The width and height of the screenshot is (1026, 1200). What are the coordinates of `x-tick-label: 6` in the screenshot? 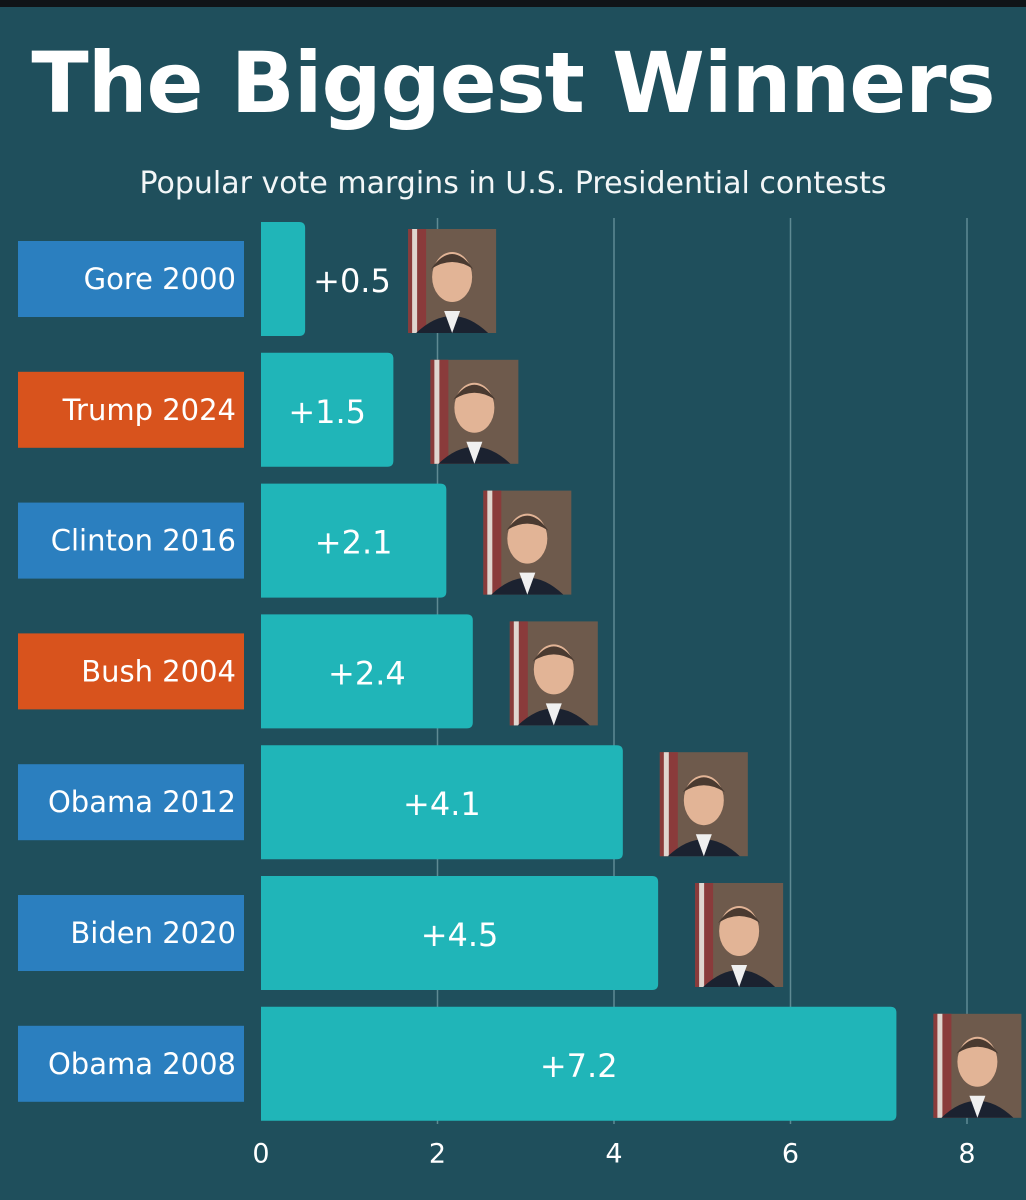 It's located at (790, 1154).